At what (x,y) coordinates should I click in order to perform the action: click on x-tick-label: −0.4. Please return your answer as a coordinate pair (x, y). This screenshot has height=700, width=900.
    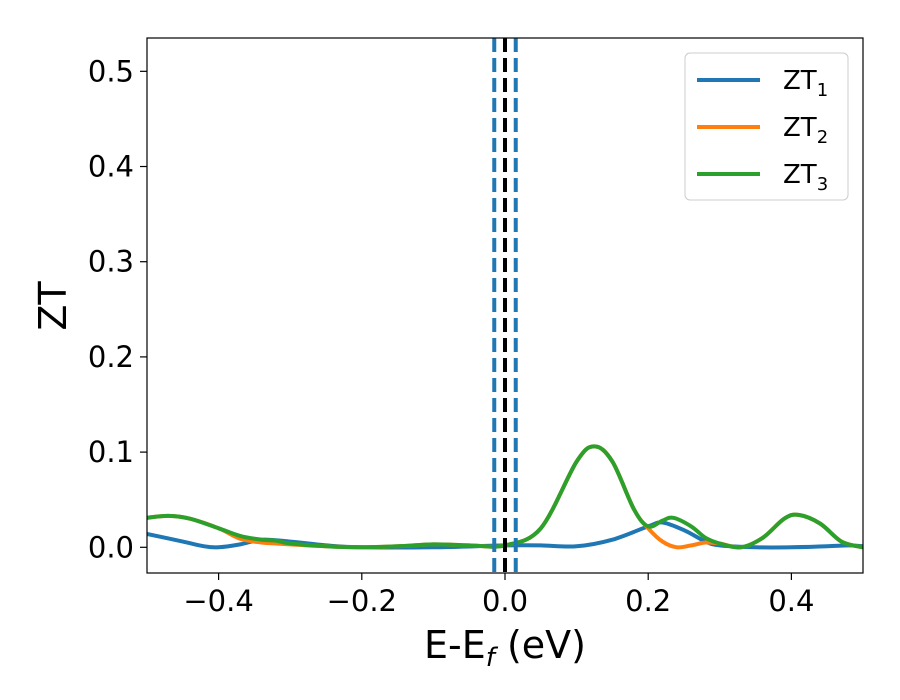
    Looking at the image, I should click on (218, 601).